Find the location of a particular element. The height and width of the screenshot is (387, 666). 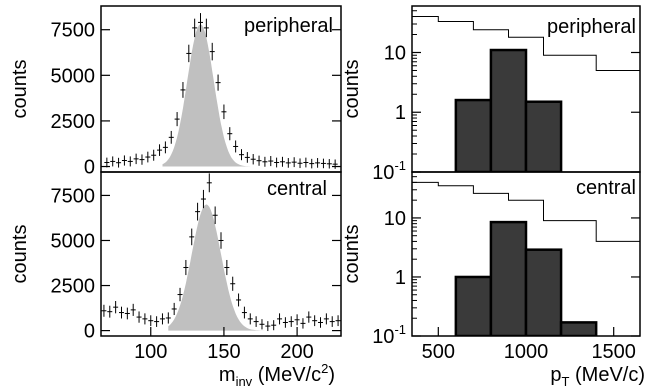

outline-histogram is located at coordinates (526, 211).